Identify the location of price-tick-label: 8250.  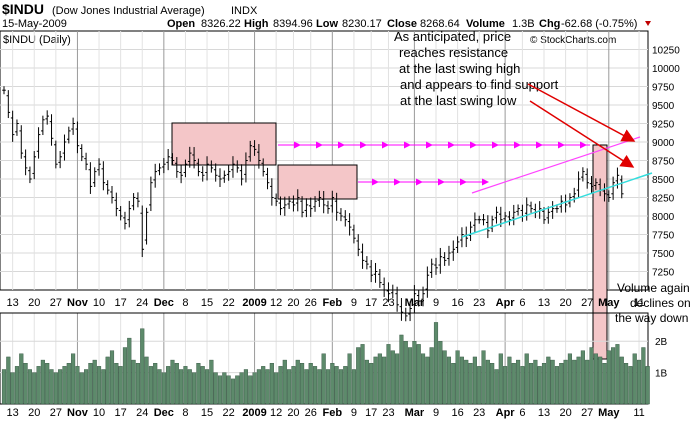
(663, 199).